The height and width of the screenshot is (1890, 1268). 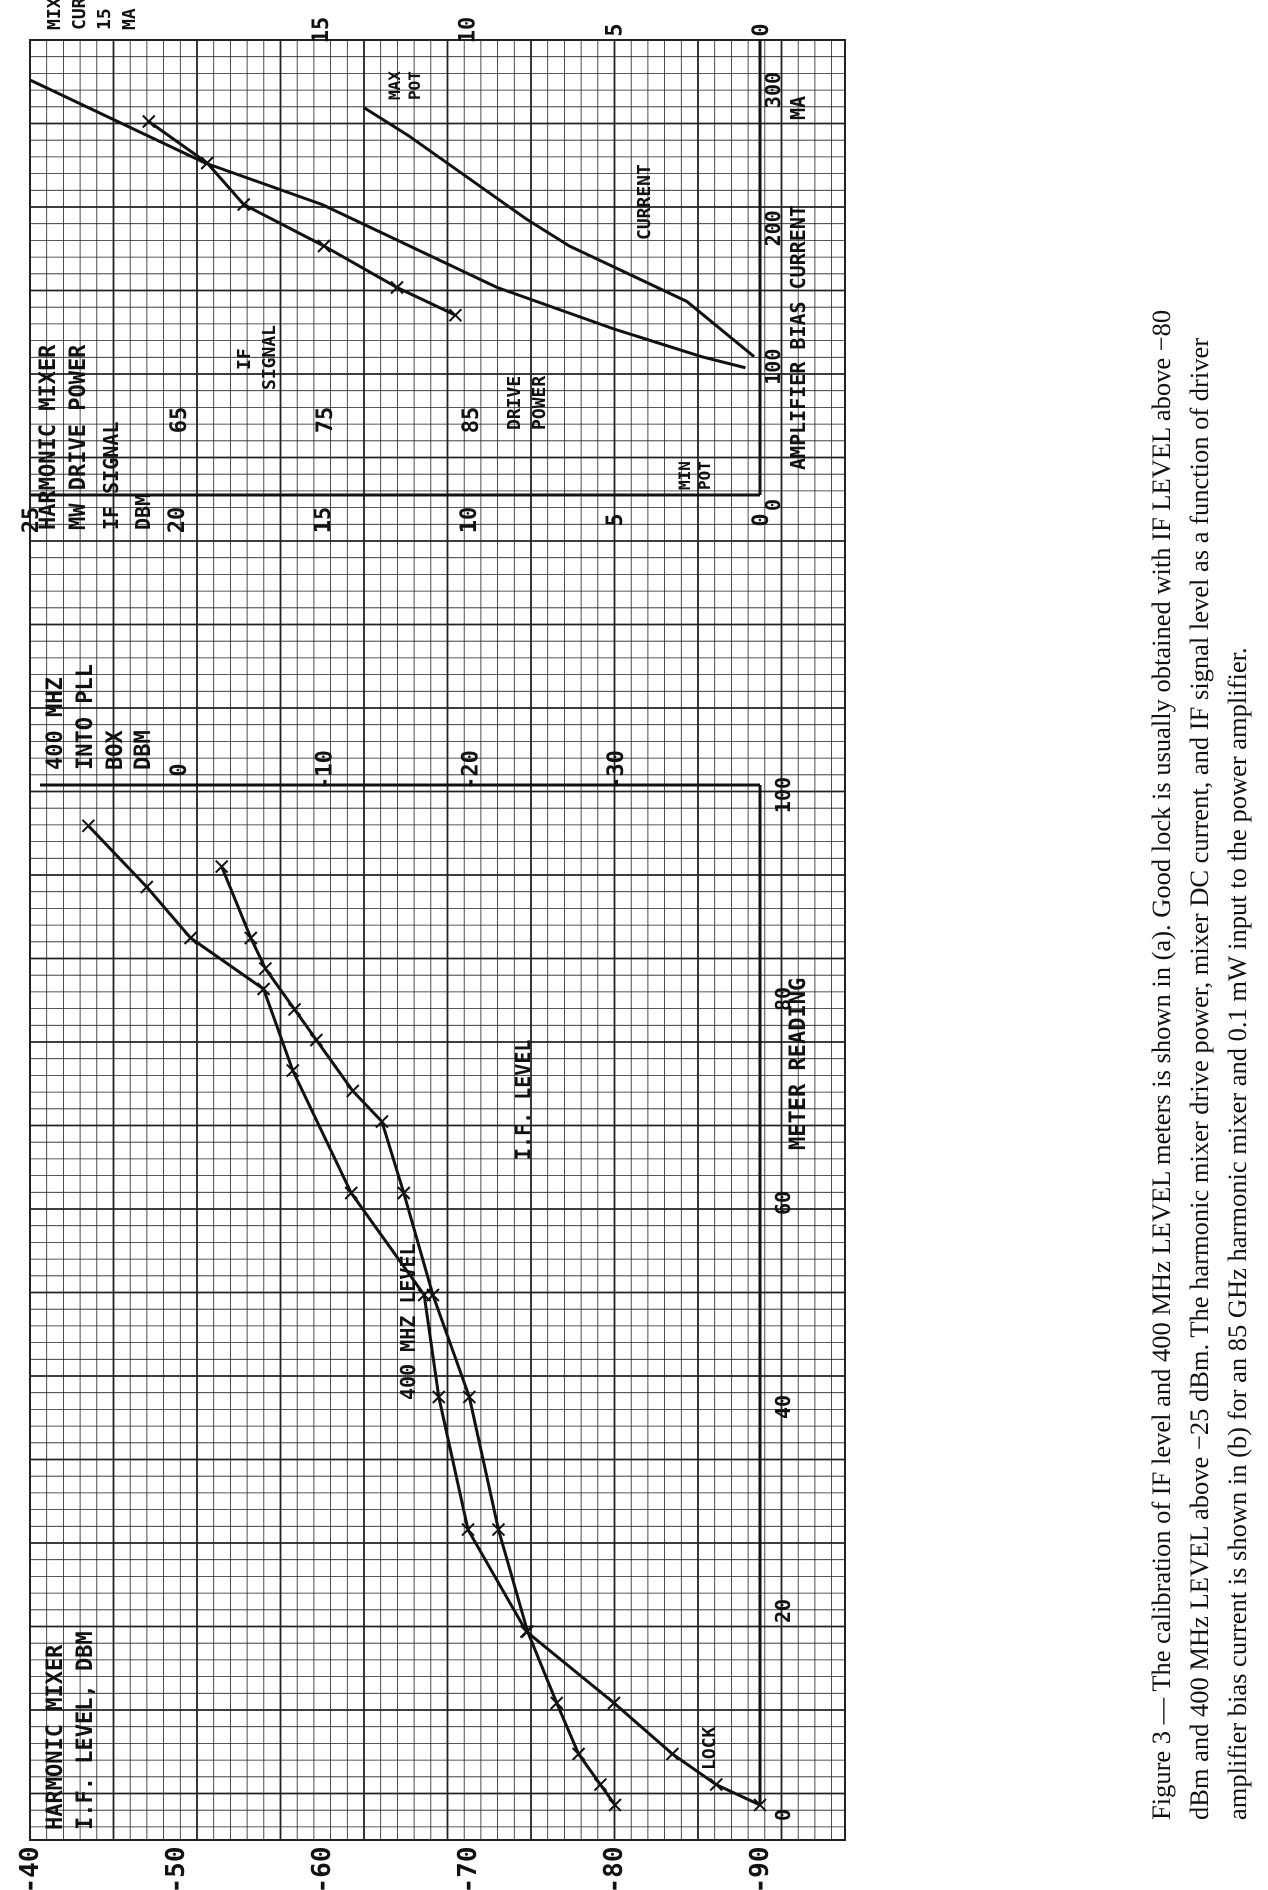 What do you see at coordinates (325, 770) in the screenshot?
I see `panel-a-y2-tick-label: -10` at bounding box center [325, 770].